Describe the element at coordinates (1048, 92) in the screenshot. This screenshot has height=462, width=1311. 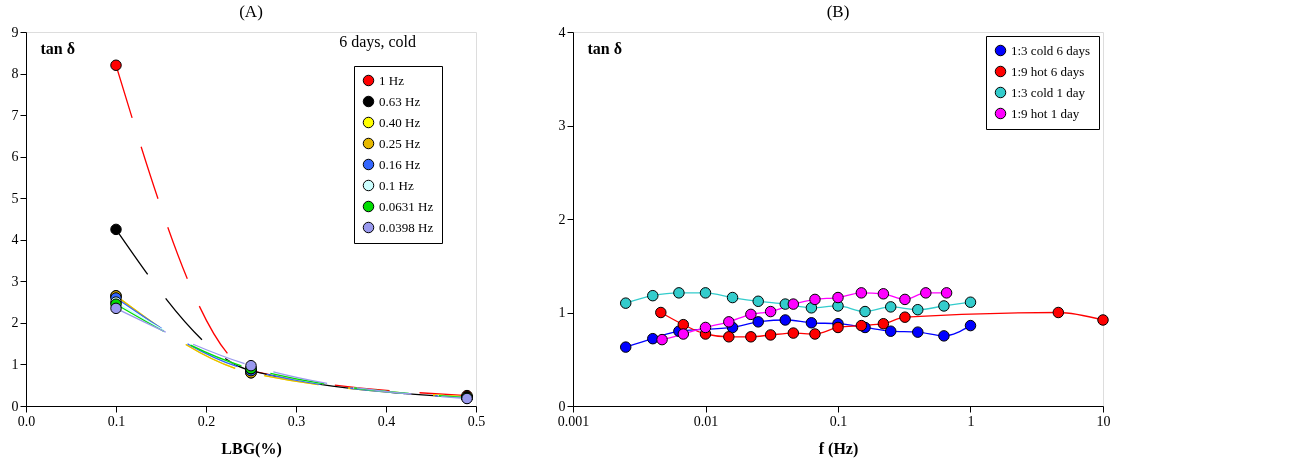
I see `legend-label: 1:3 cold 1 day` at that location.